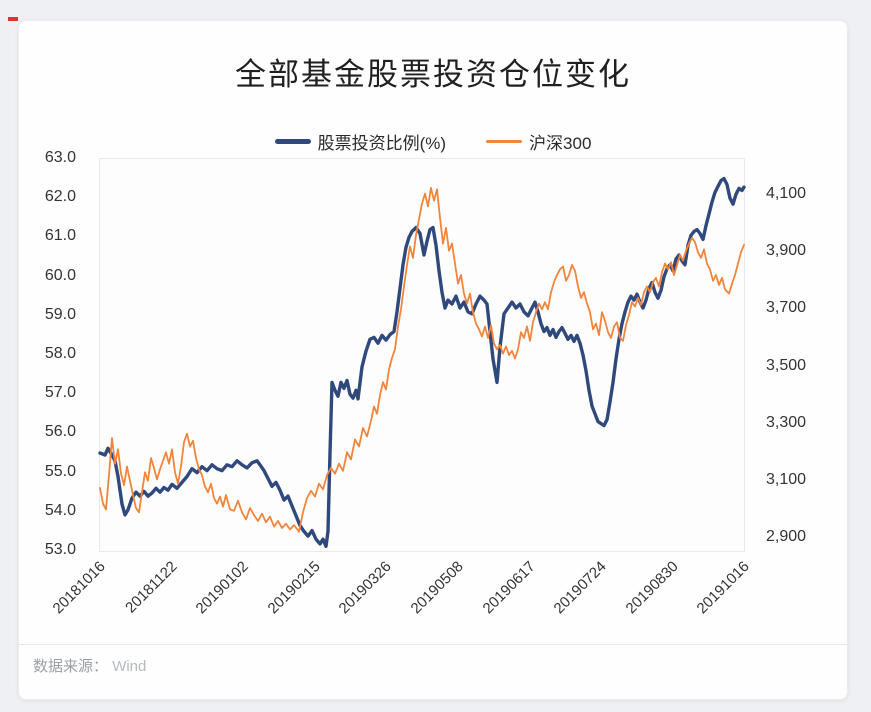 The height and width of the screenshot is (712, 871). I want to click on x-axis-tick: 20190508, so click(437, 588).